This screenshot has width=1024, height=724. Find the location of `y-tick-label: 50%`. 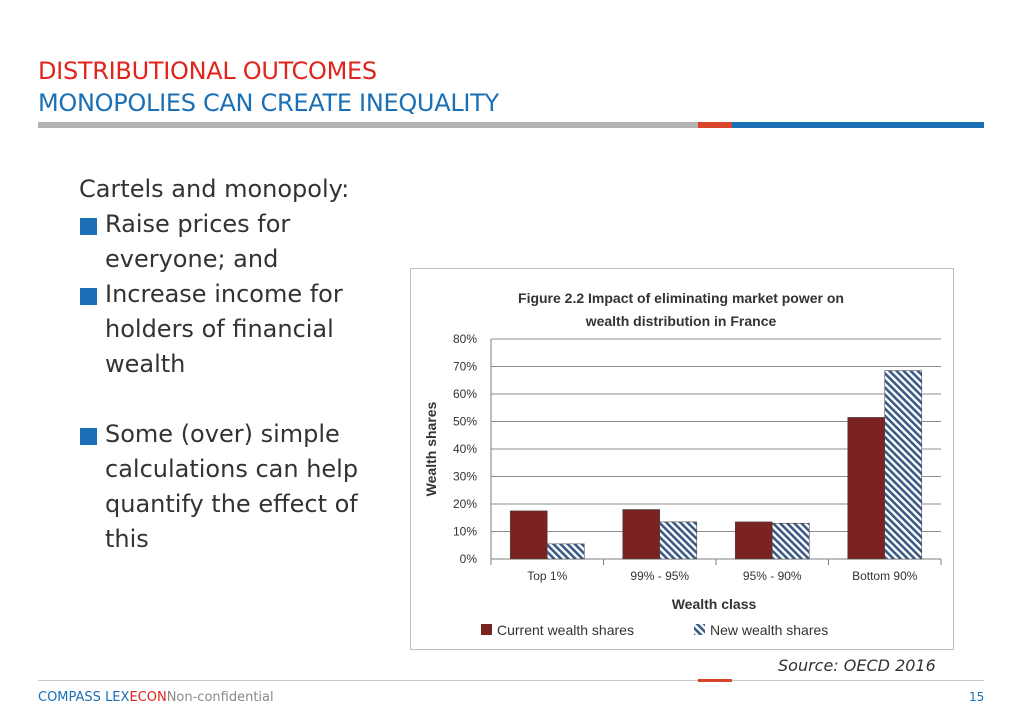

y-tick-label: 50% is located at coordinates (465, 422).